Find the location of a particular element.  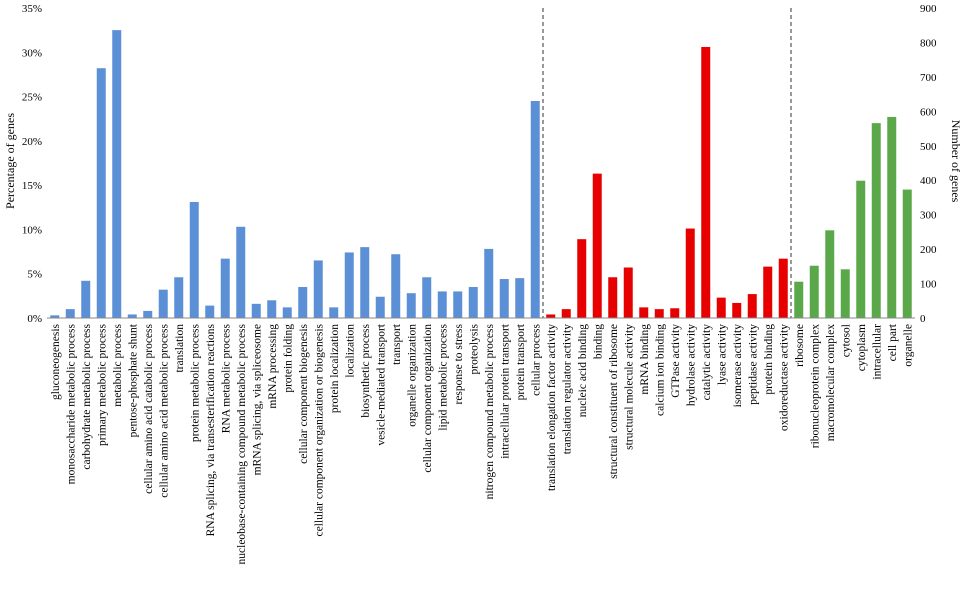

category-label: protein localization is located at coordinates (335, 368).